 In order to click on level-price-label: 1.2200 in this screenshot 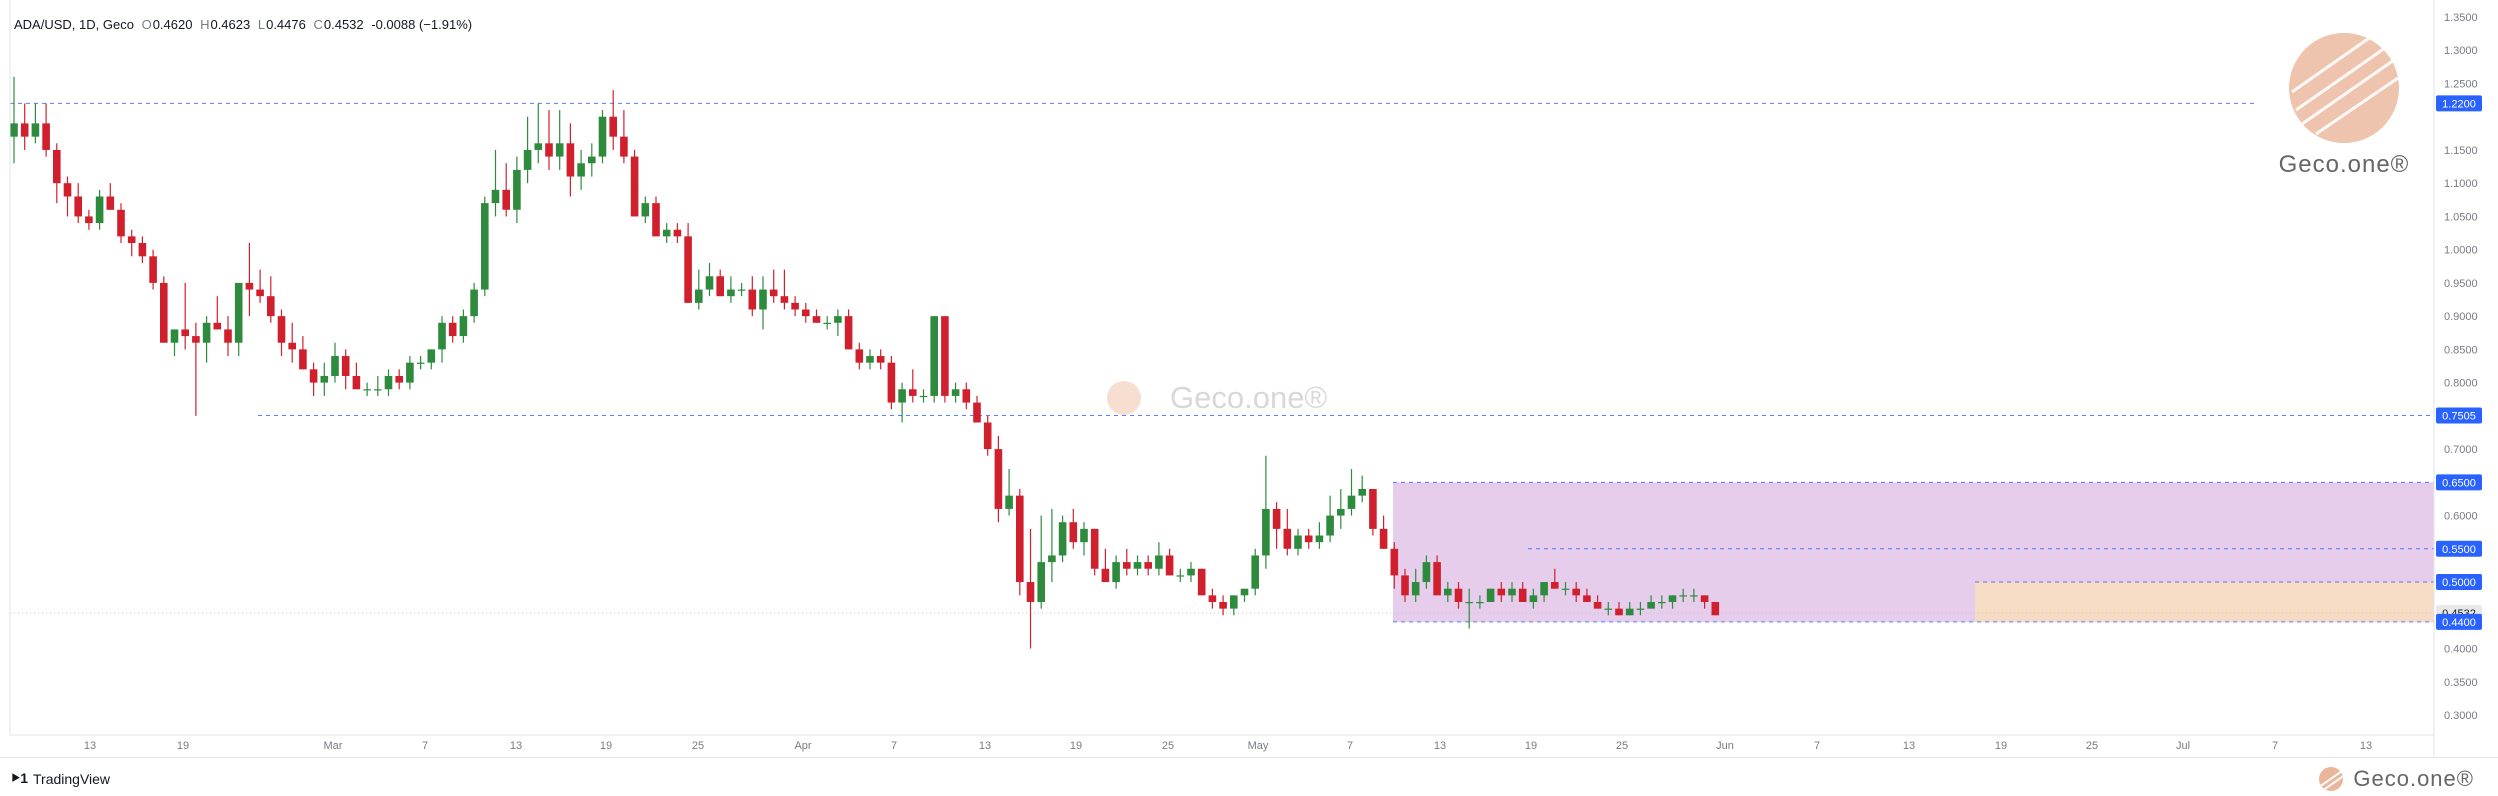, I will do `click(2459, 103)`.